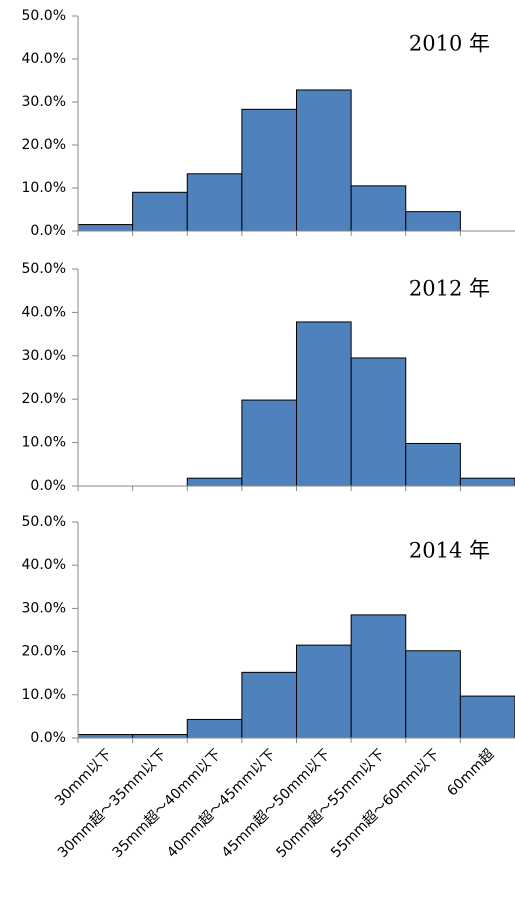  I want to click on chart-title: 2010 年, so click(449, 44).